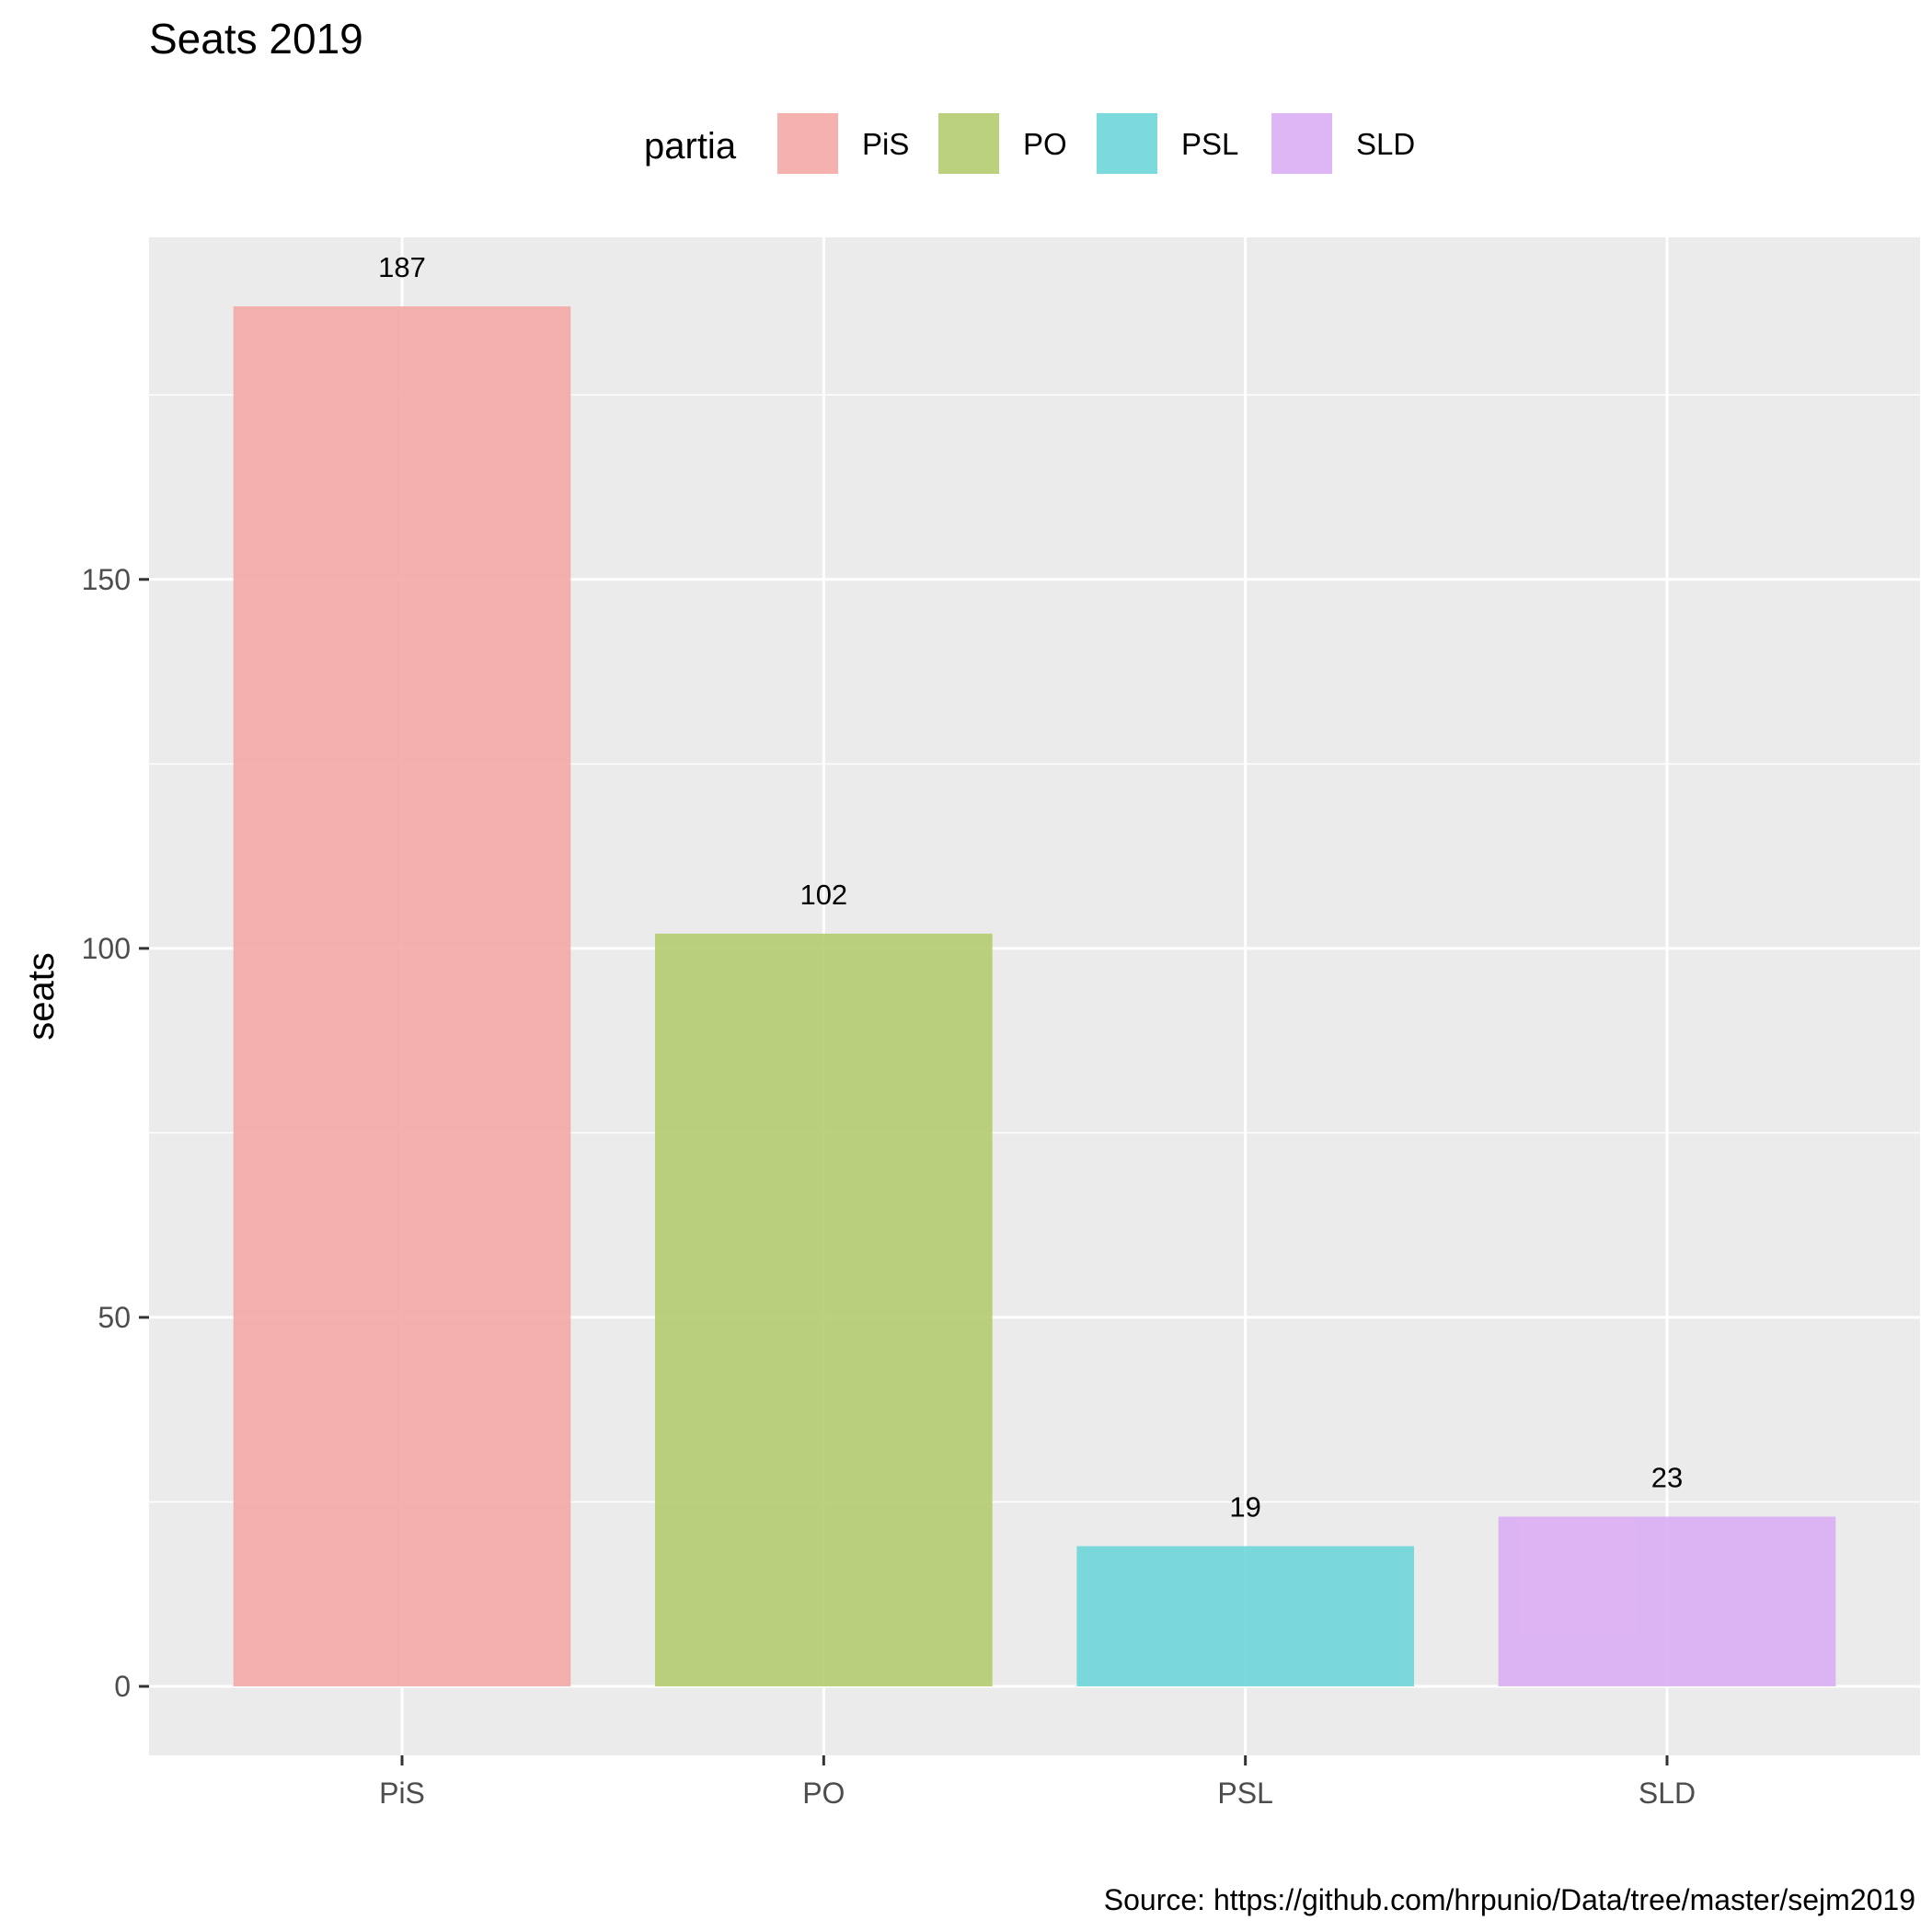  Describe the element at coordinates (1667, 1478) in the screenshot. I see `data-label-sld: 23` at that location.